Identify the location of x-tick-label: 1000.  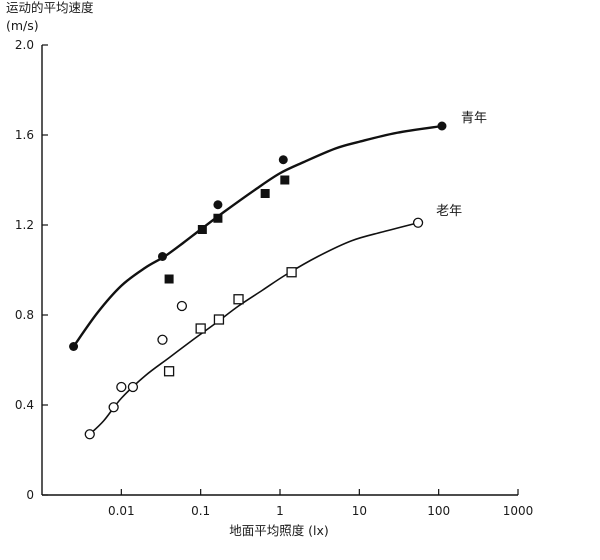
(518, 511).